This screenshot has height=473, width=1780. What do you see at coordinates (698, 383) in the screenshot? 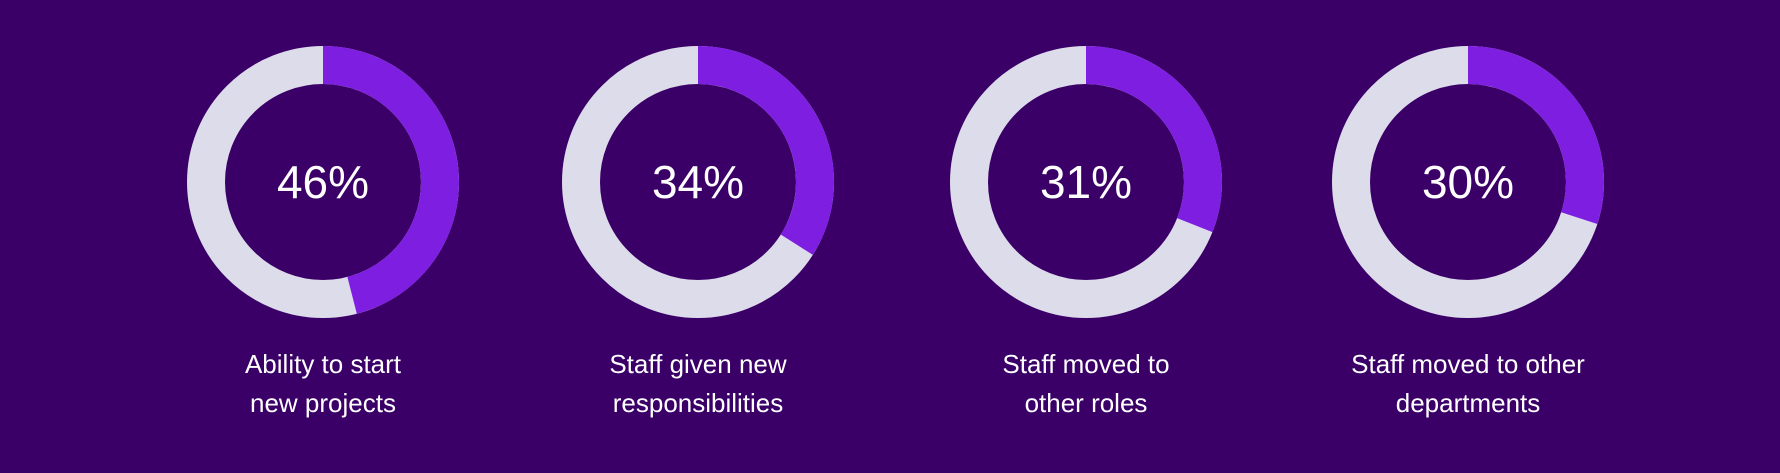
I see `donut-caption: Staff given new responsibilities` at bounding box center [698, 383].